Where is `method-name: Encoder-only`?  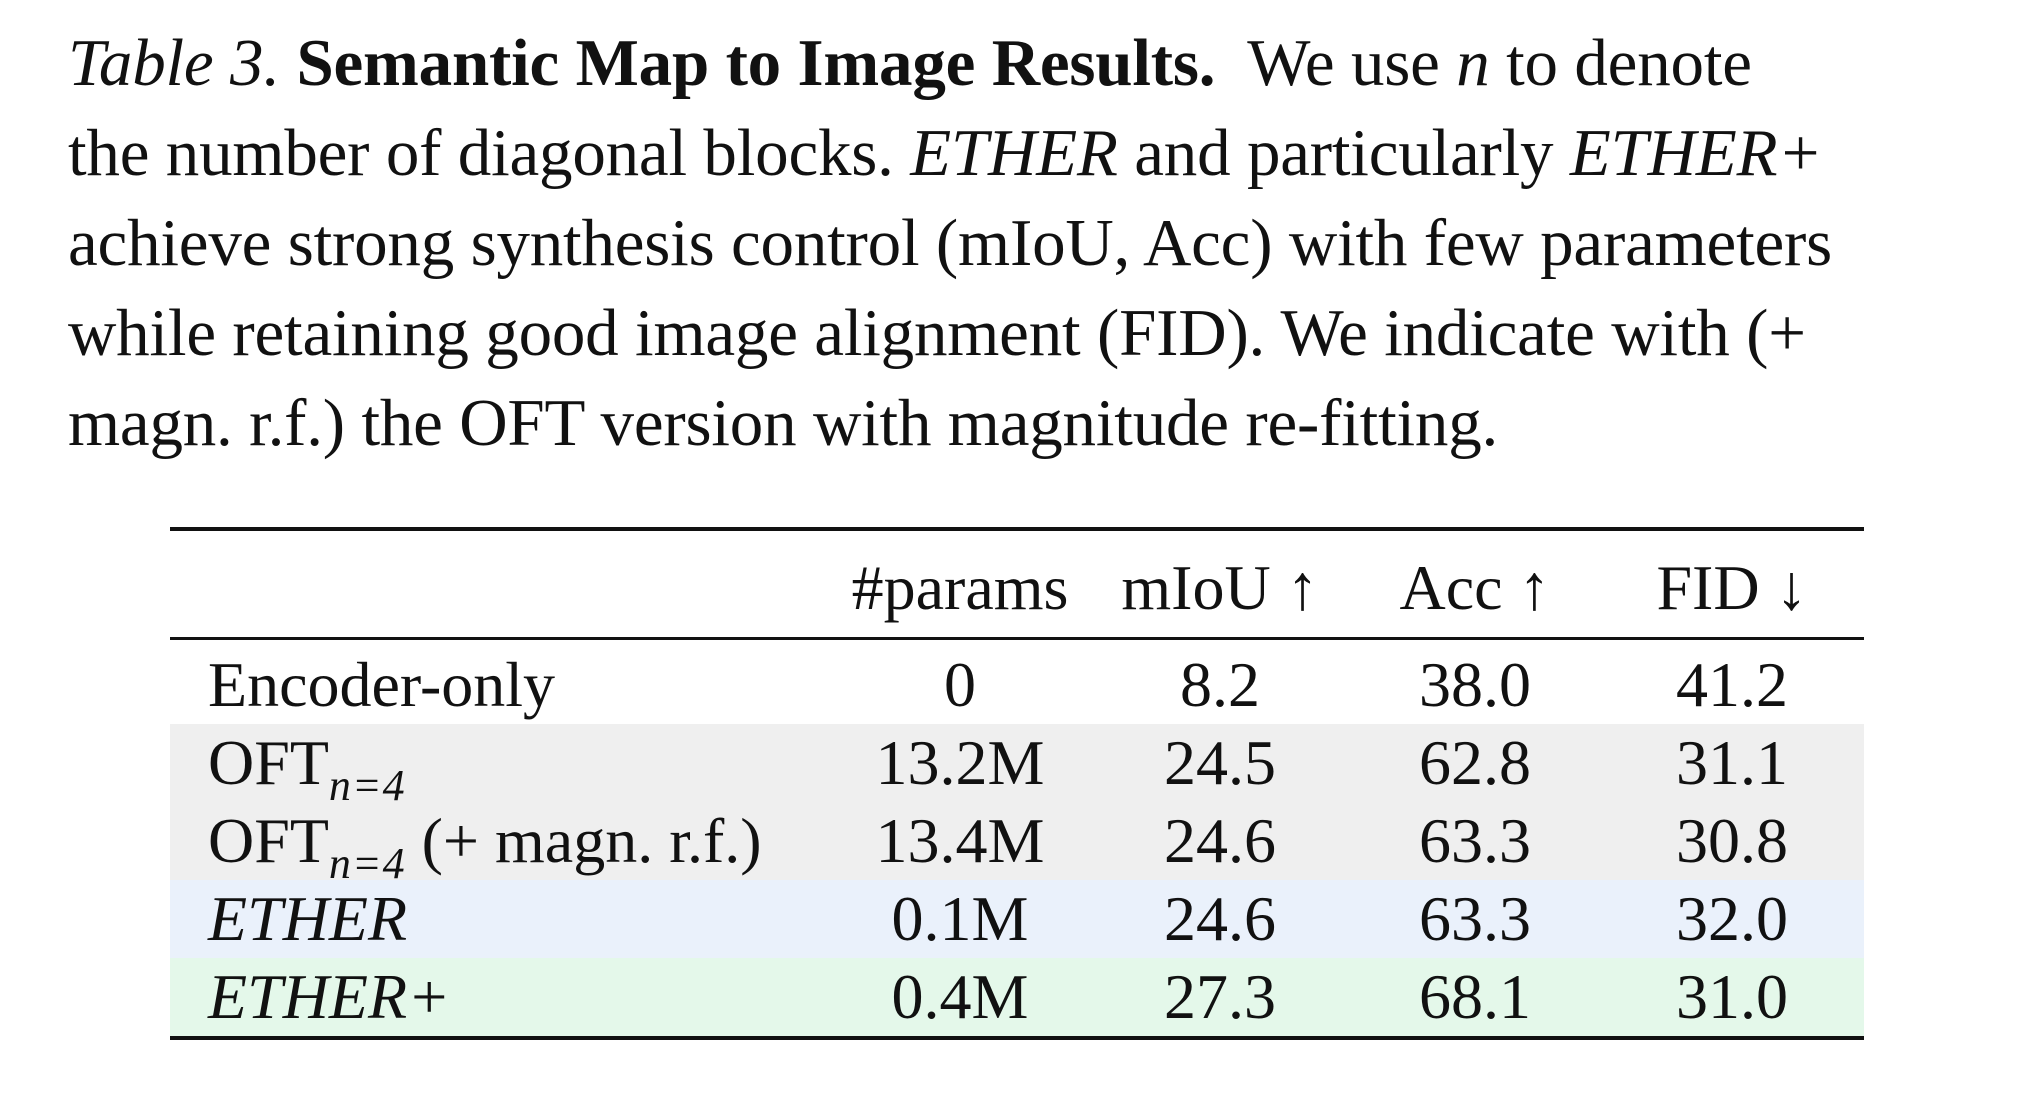
method-name: Encoder-only is located at coordinates (500, 682).